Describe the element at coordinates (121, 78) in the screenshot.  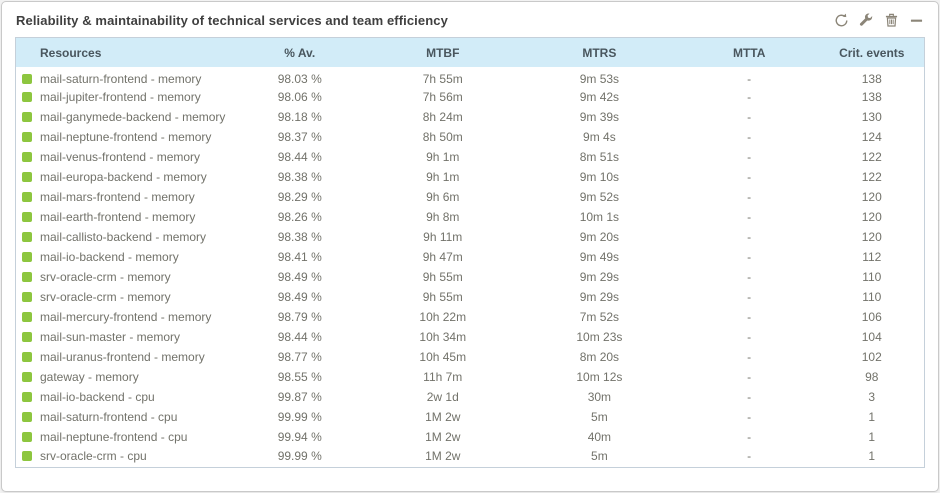
I see `resource-name: mail-saturn-frontend - memory` at that location.